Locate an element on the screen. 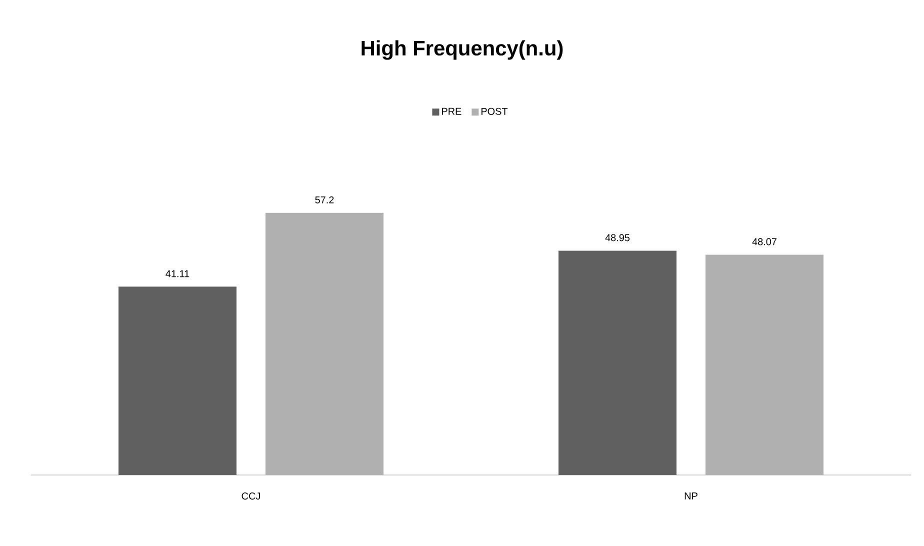 This screenshot has width=924, height=546. data-label: 48.95 is located at coordinates (617, 238).